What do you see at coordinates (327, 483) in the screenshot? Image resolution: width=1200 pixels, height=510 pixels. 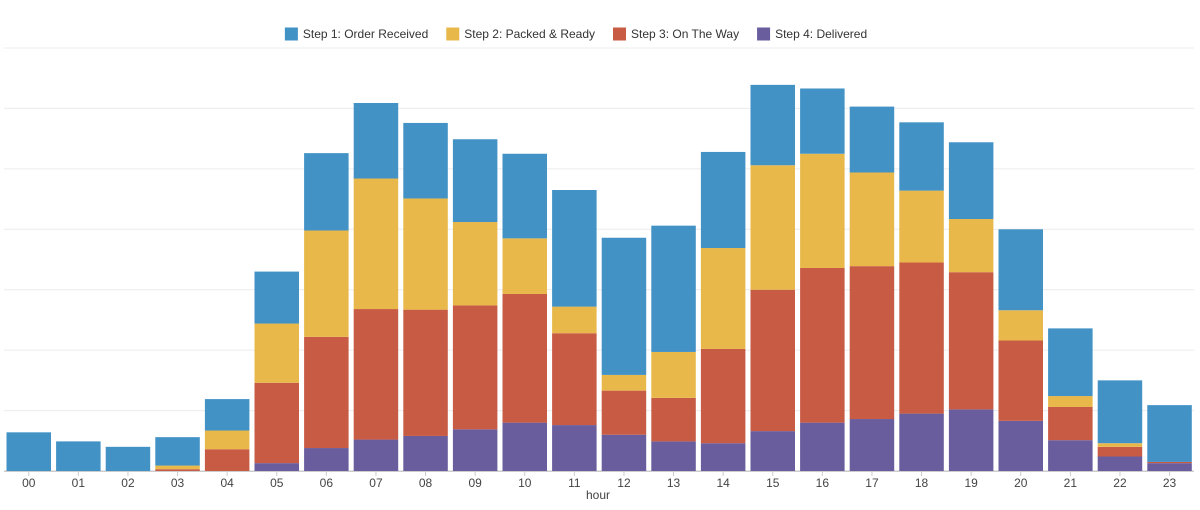 I see `x-tick-label: 06` at bounding box center [327, 483].